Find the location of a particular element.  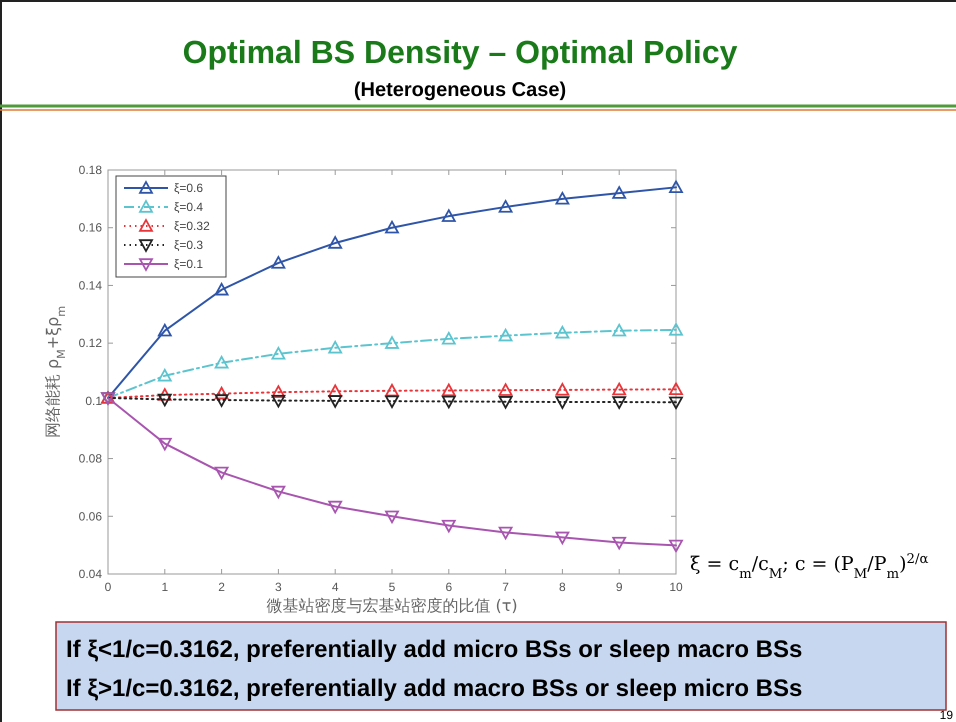

text: ξ = c$_{m}$/c$_{M}$; c = (P$_{M}$/P$_{m}$)$^{2/α}$ is located at coordinates (809, 567).